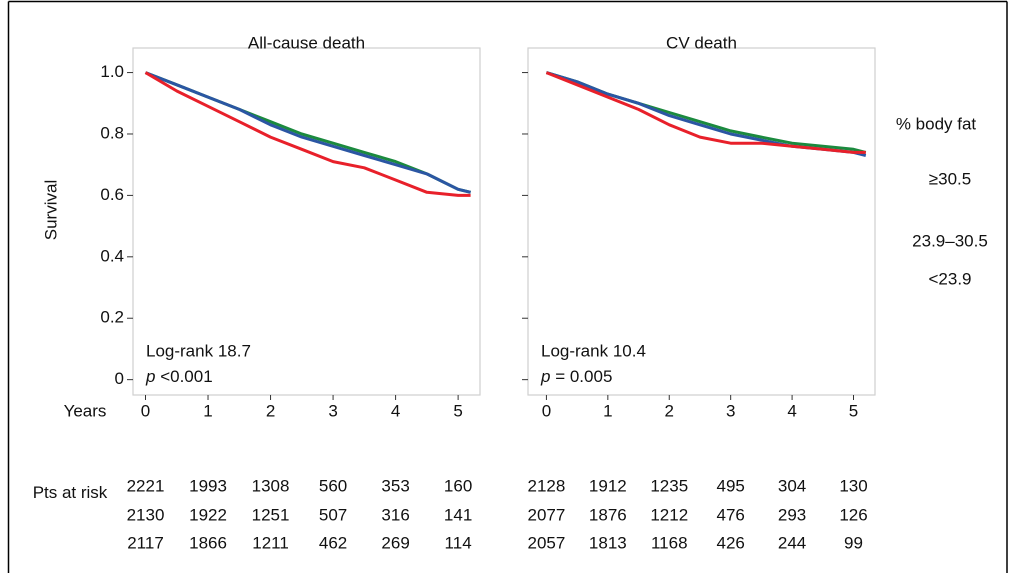 Image resolution: width=1009 pixels, height=573 pixels. I want to click on at-risk-count: 1251, so click(271, 514).